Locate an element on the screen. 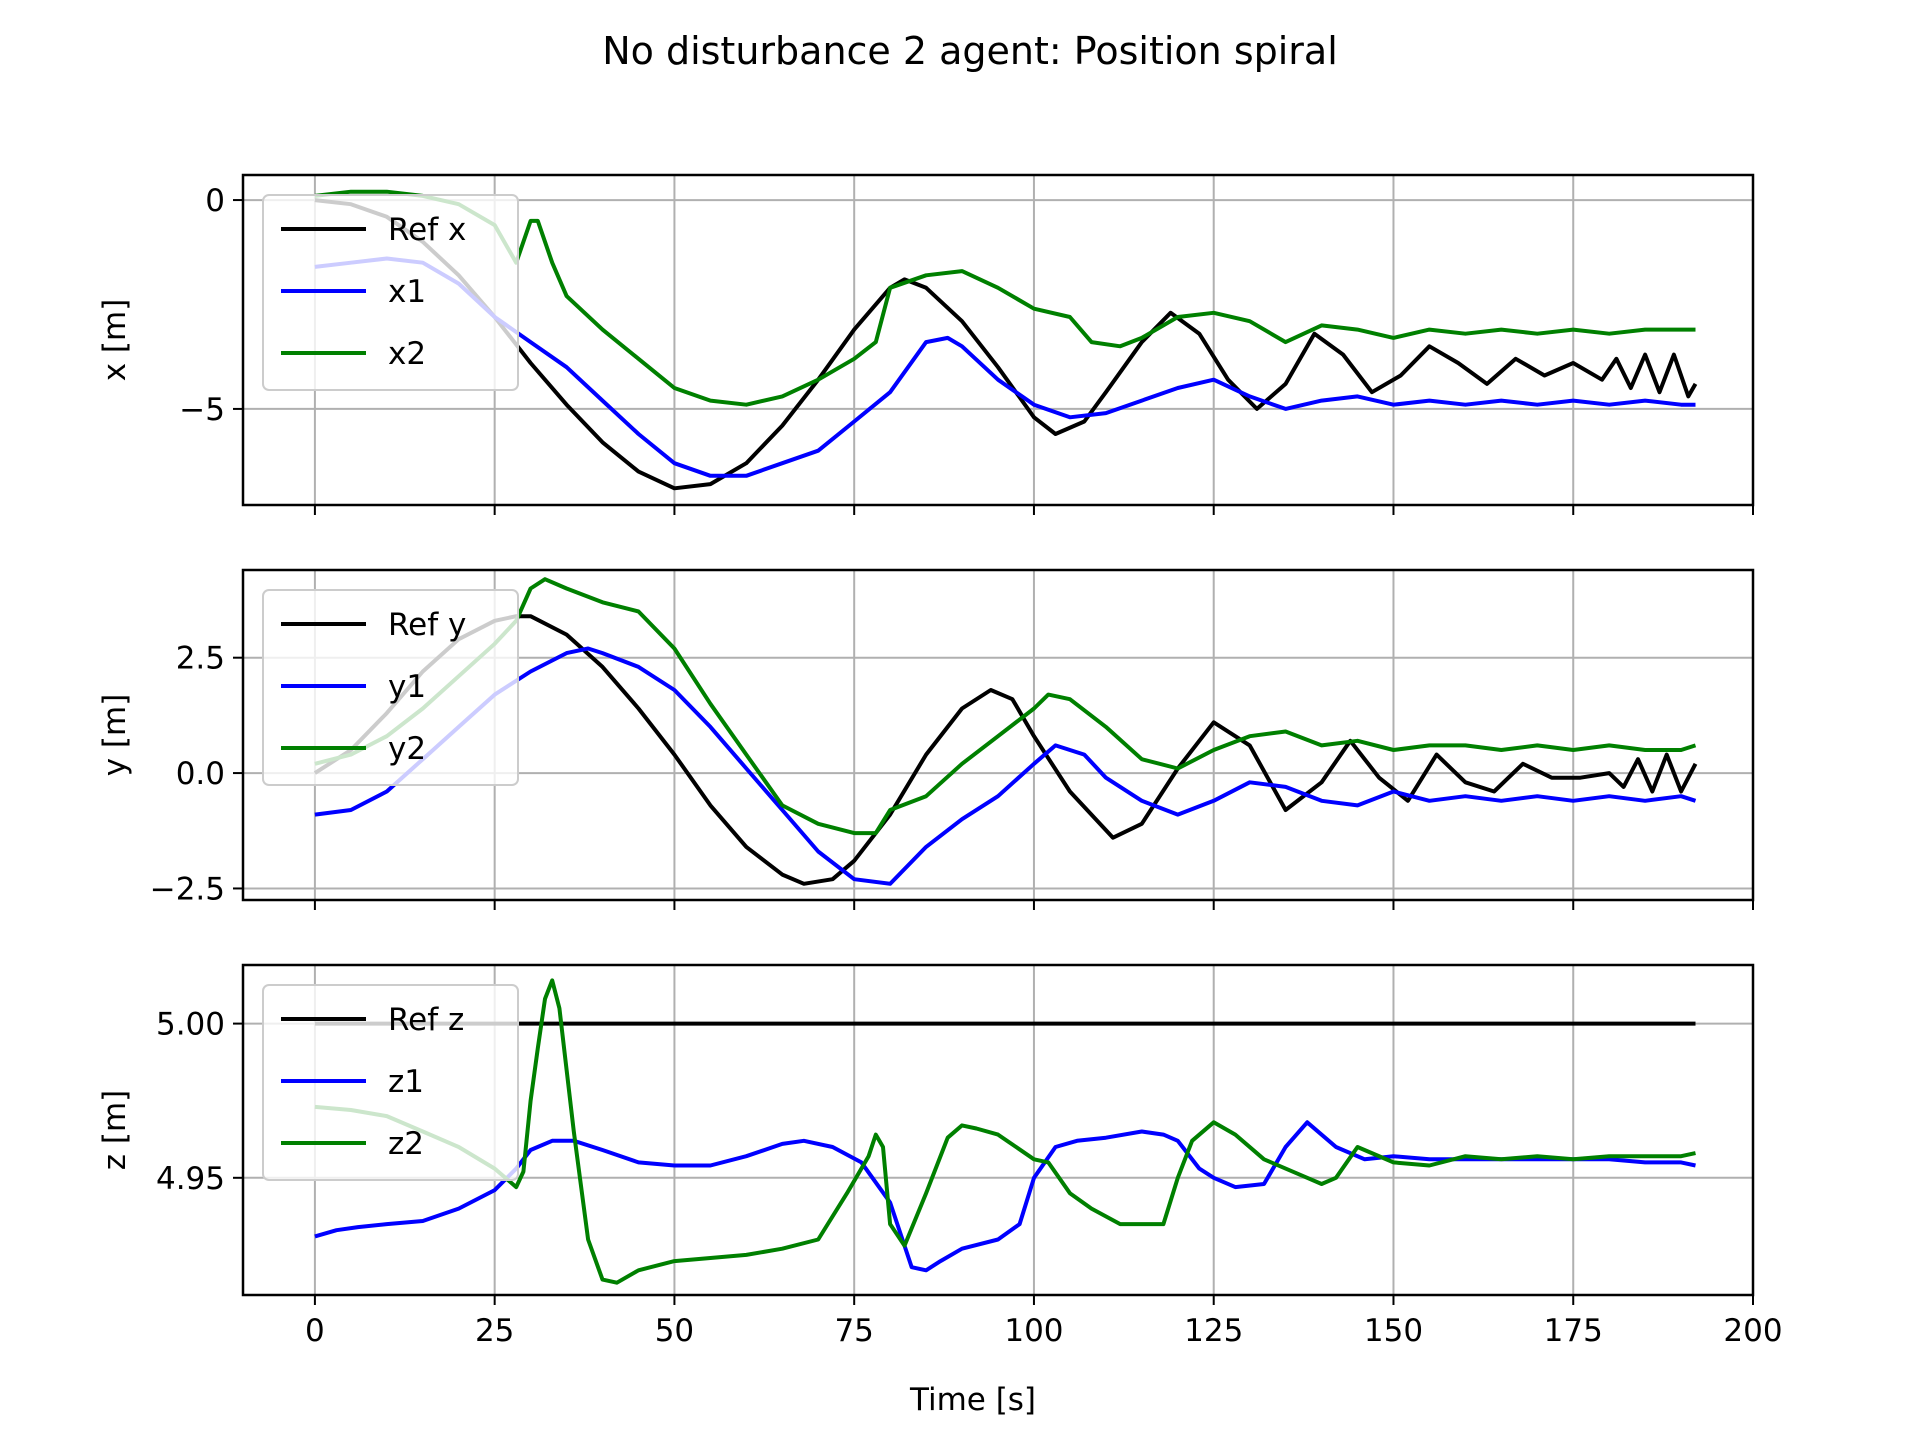  legend: Ref x x1 x2 is located at coordinates (390, 292).